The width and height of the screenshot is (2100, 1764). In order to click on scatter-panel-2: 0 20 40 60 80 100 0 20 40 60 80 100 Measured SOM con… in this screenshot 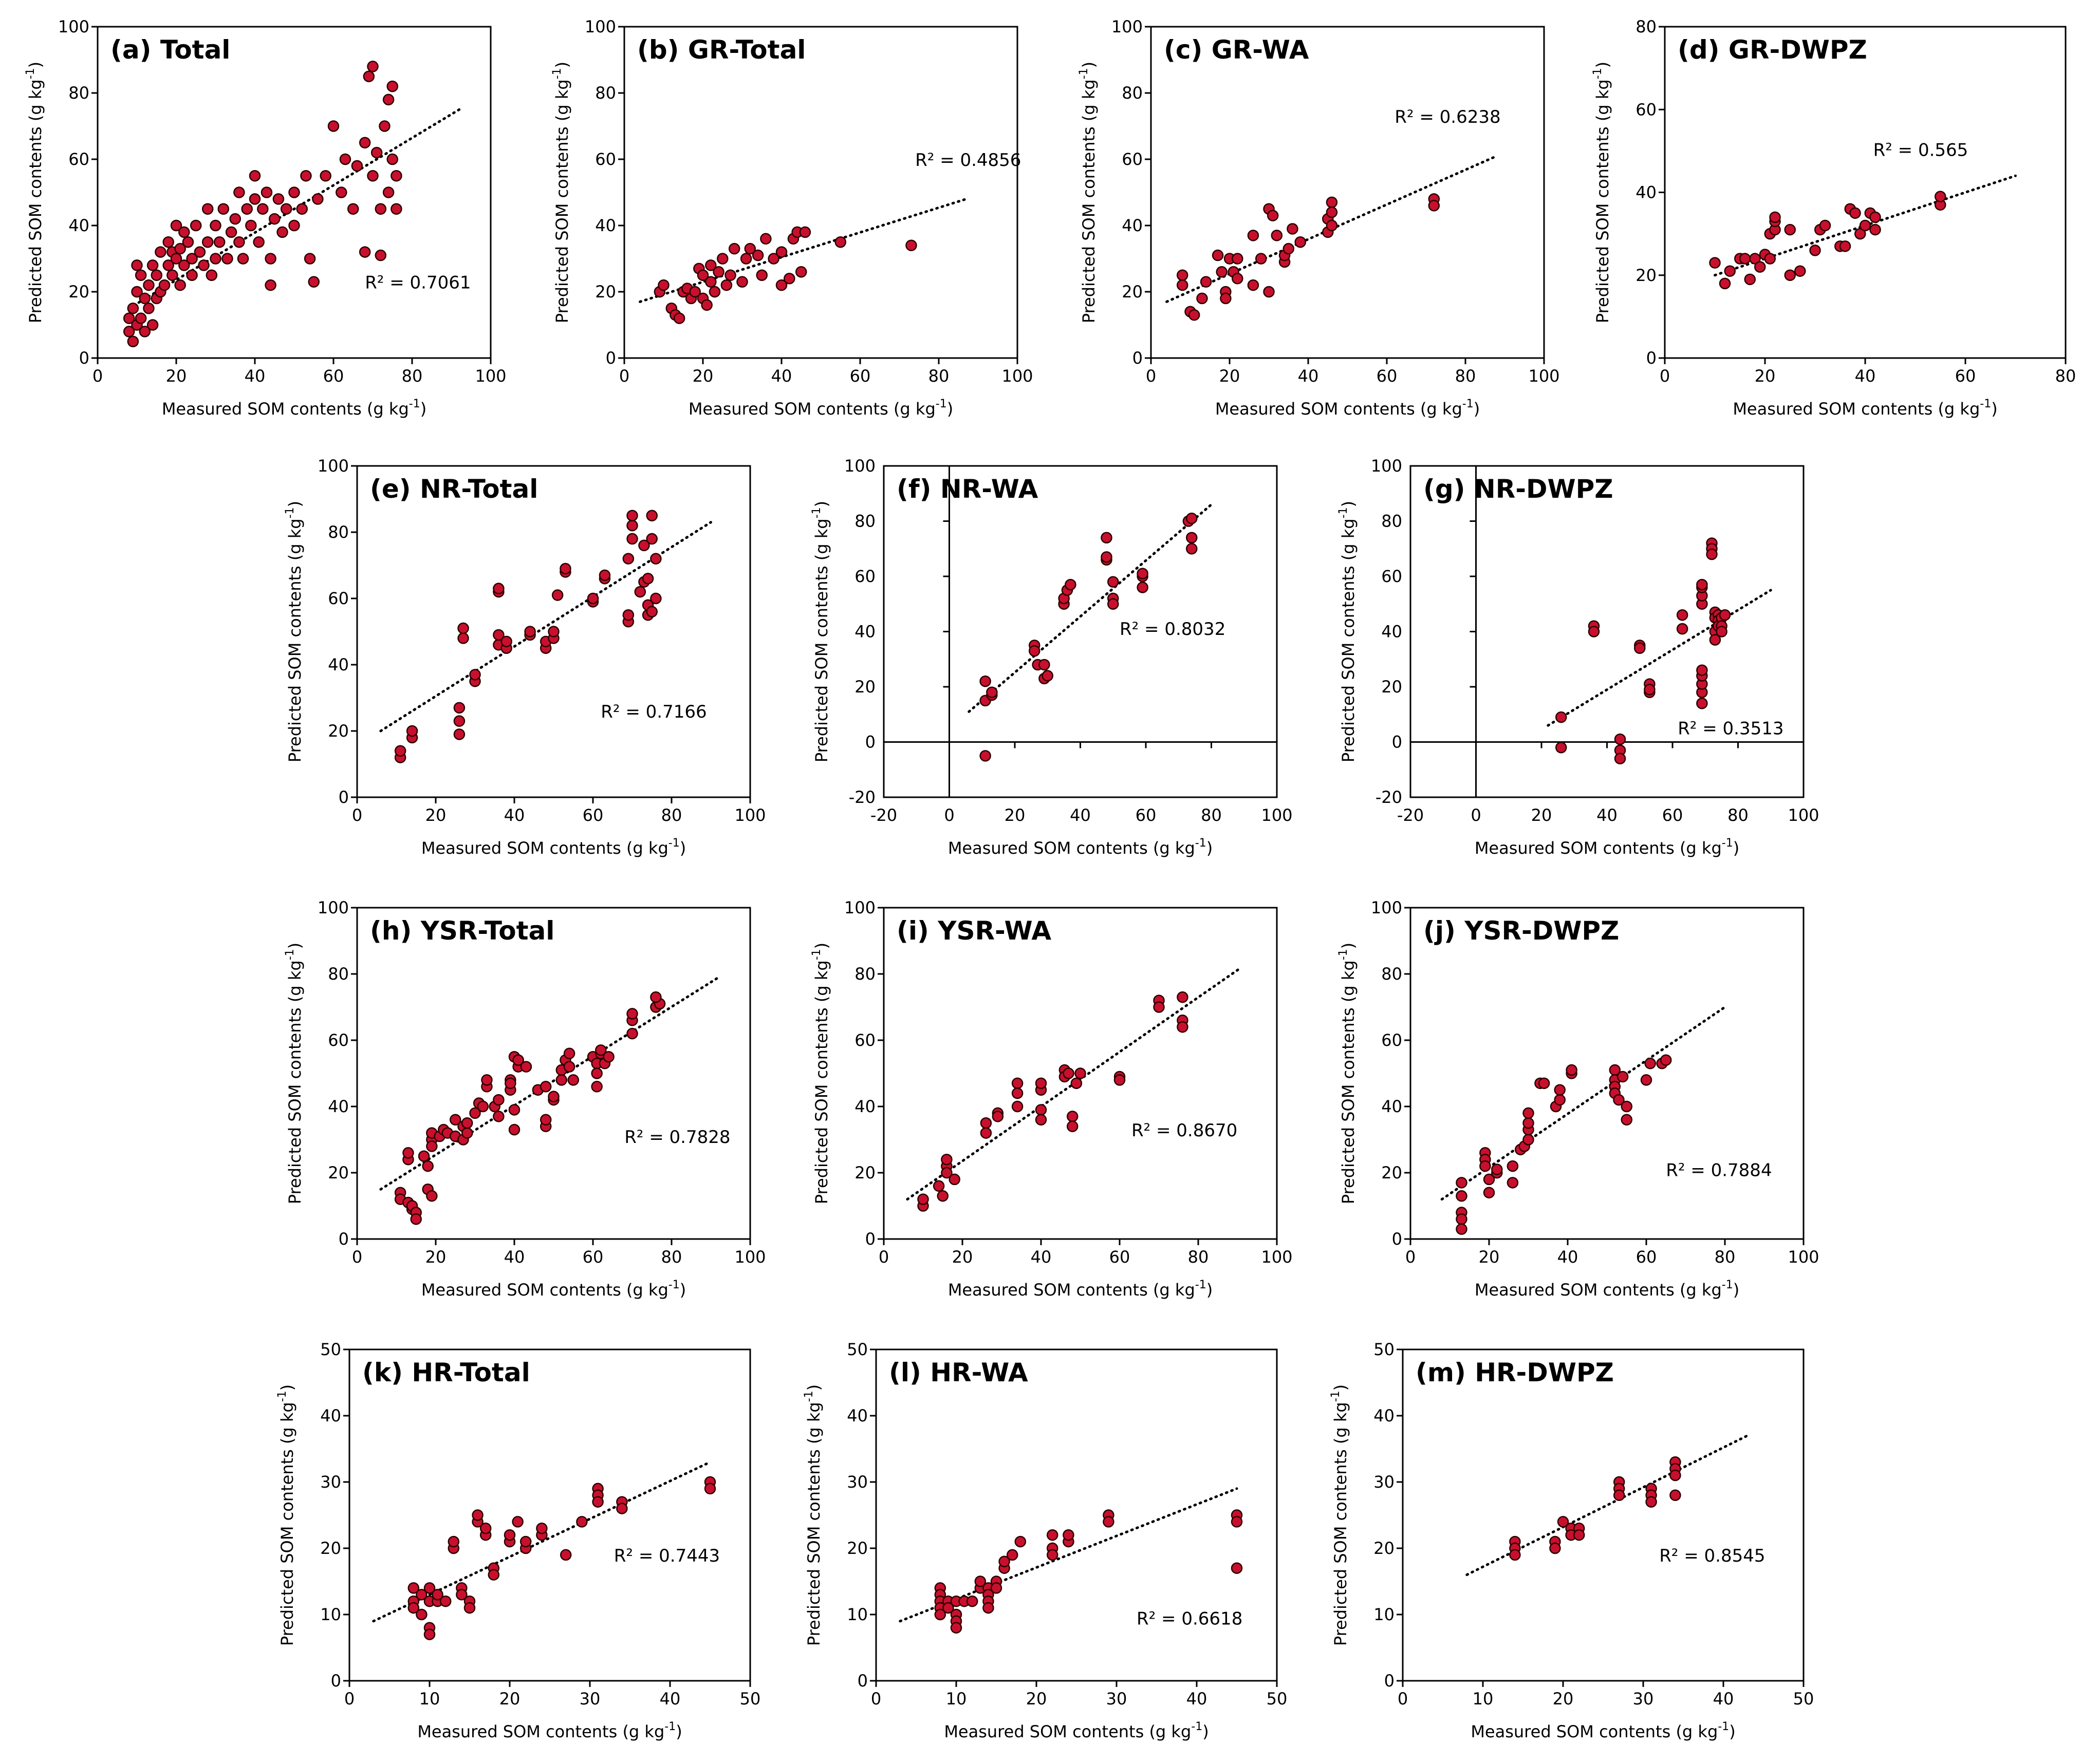, I will do `click(1318, 218)`.